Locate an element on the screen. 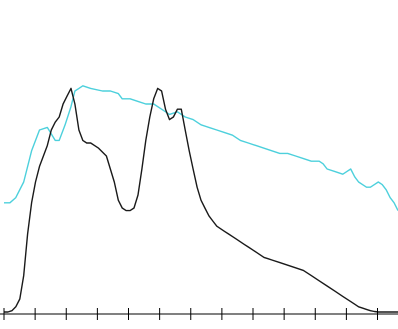  x-axis is located at coordinates (199, 314).